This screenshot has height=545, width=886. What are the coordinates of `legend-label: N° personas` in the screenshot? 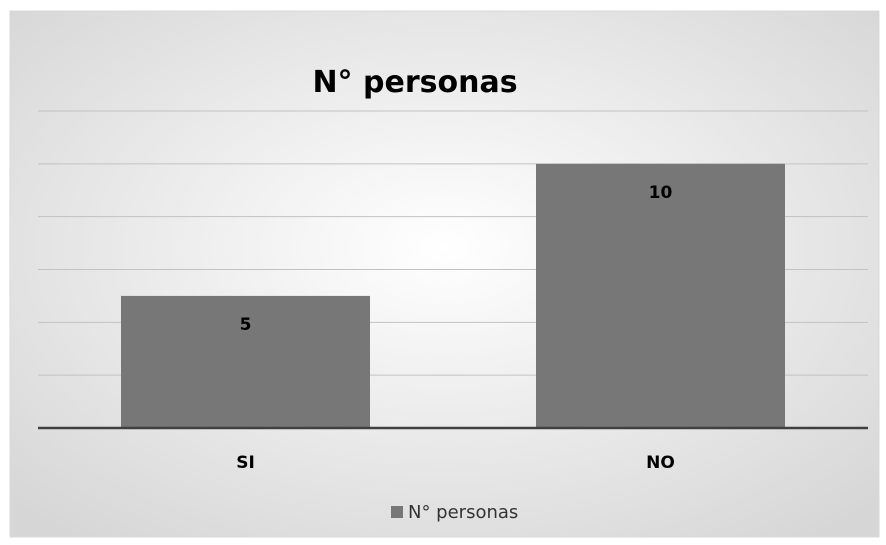 It's located at (463, 512).